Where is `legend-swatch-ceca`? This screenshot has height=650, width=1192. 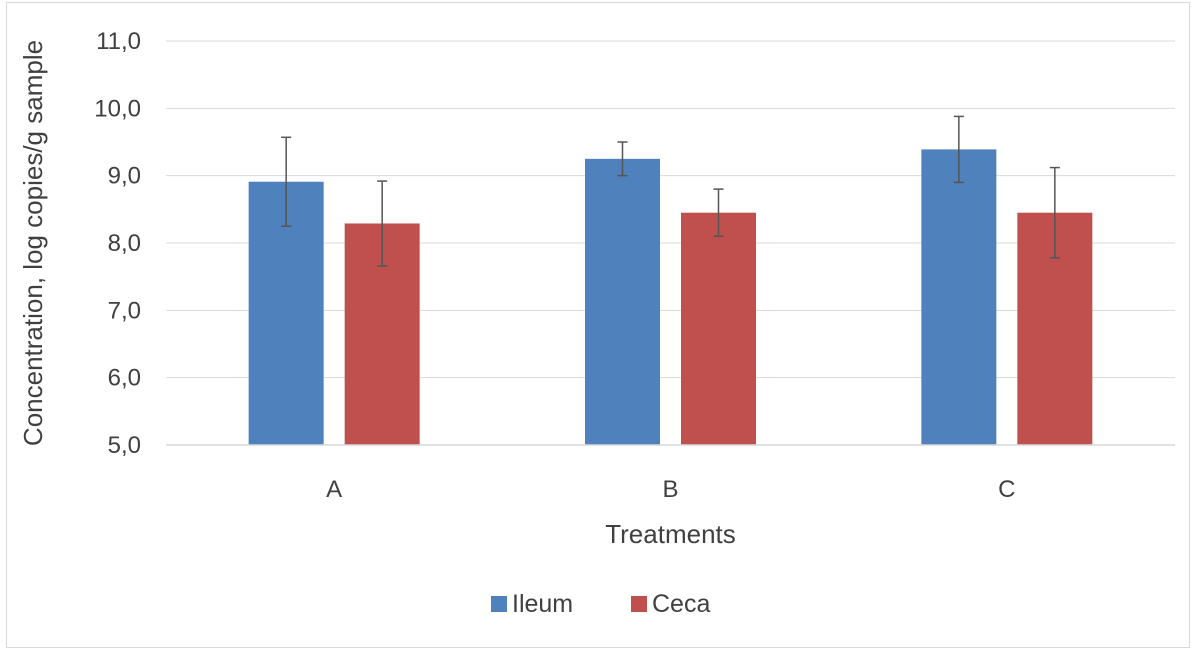 legend-swatch-ceca is located at coordinates (639, 604).